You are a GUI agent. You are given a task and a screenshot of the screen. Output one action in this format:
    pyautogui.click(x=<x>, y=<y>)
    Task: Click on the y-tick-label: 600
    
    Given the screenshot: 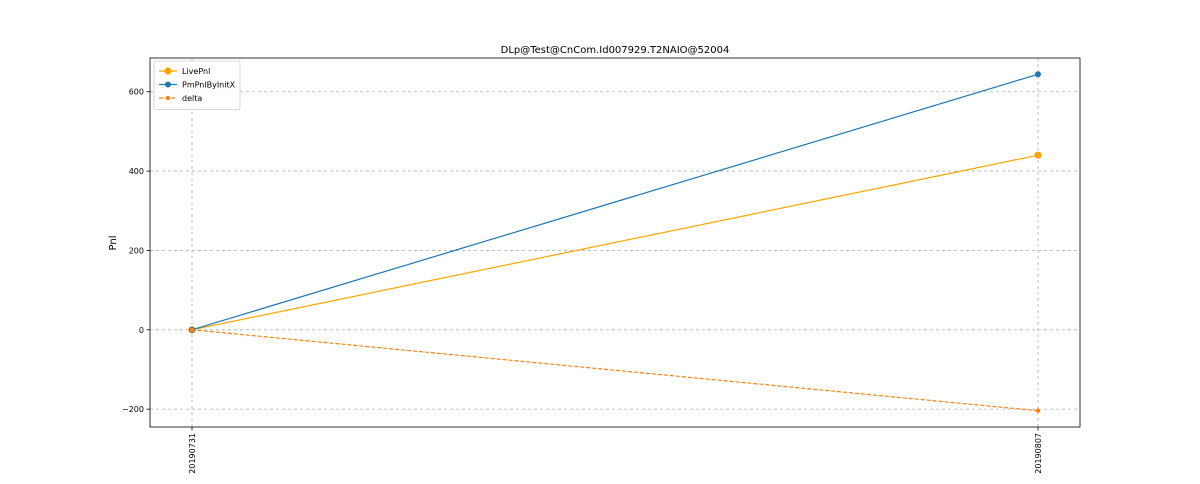 What is the action you would take?
    pyautogui.click(x=136, y=92)
    